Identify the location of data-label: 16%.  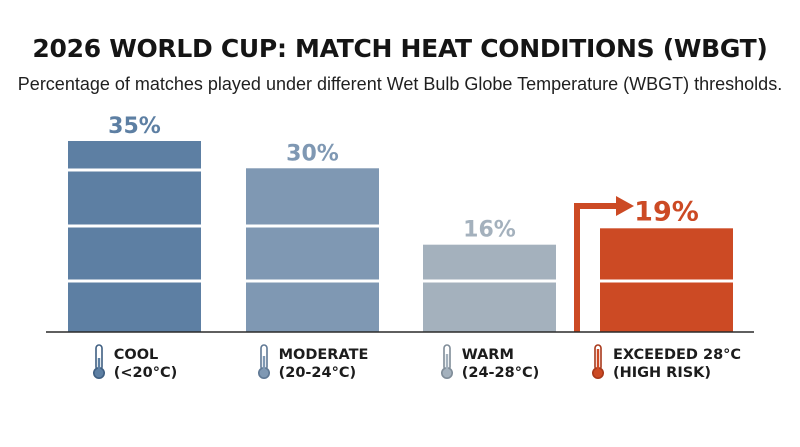
(489, 230).